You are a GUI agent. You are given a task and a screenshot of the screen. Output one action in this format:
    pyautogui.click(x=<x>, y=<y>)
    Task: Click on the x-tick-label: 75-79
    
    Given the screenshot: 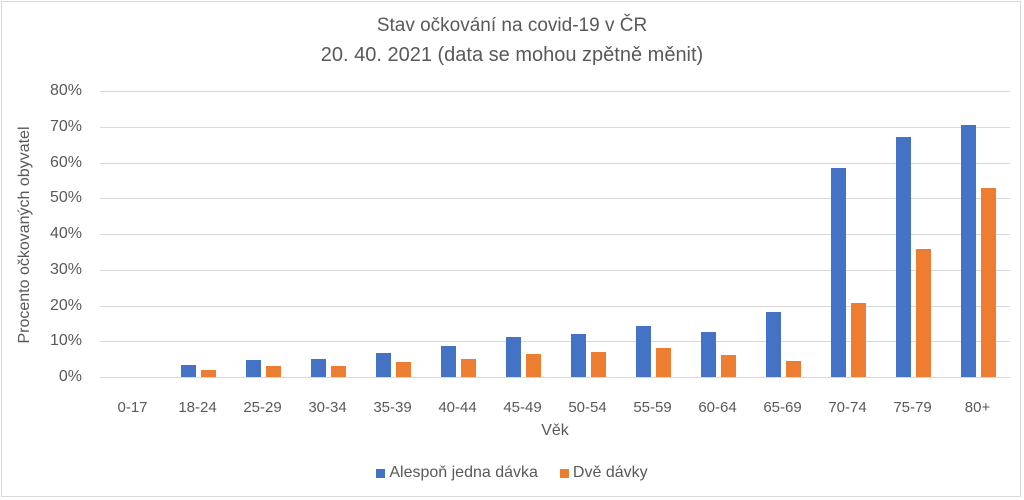 What is the action you would take?
    pyautogui.click(x=912, y=407)
    